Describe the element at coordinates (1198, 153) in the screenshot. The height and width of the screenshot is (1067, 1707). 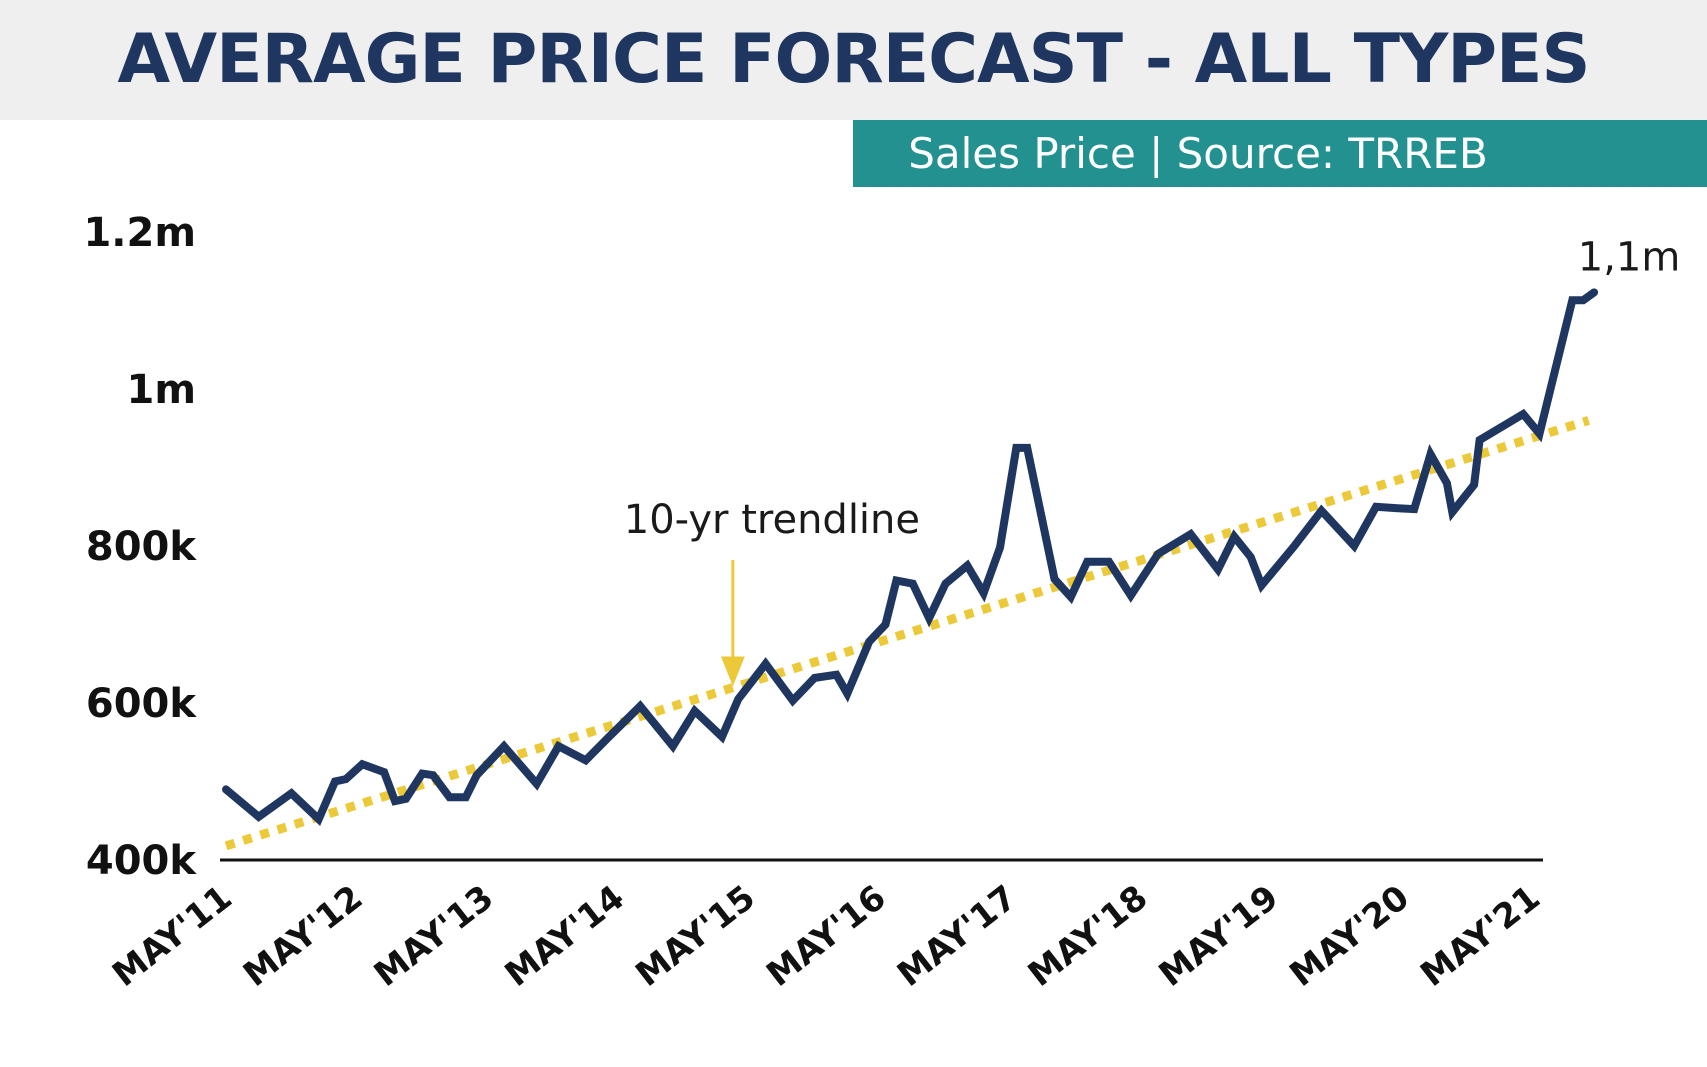
I see `source-label: Sales Price | Source: TRREB` at that location.